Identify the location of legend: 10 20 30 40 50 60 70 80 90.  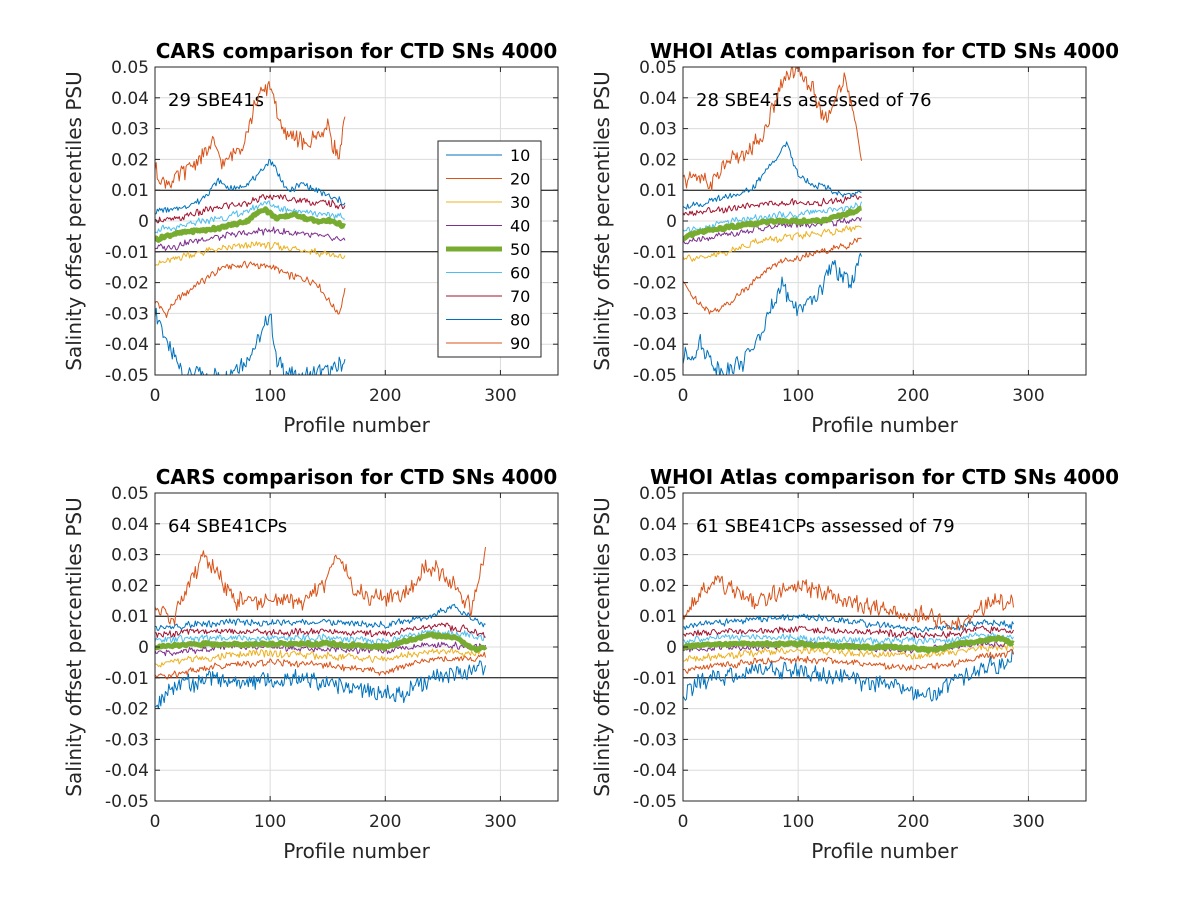
(489, 249).